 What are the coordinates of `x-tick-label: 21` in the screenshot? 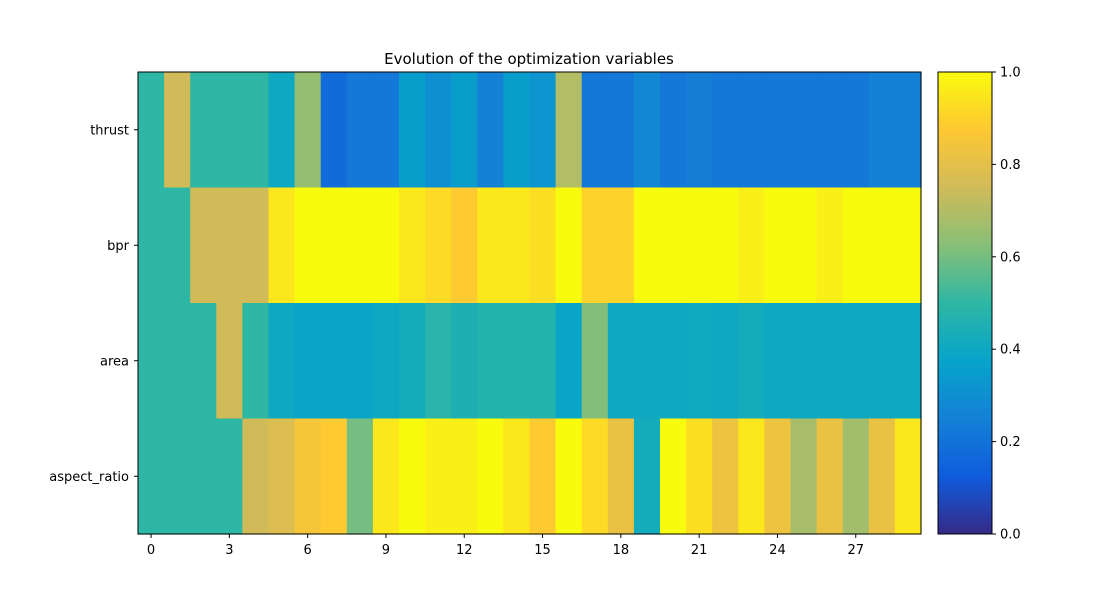 It's located at (699, 550).